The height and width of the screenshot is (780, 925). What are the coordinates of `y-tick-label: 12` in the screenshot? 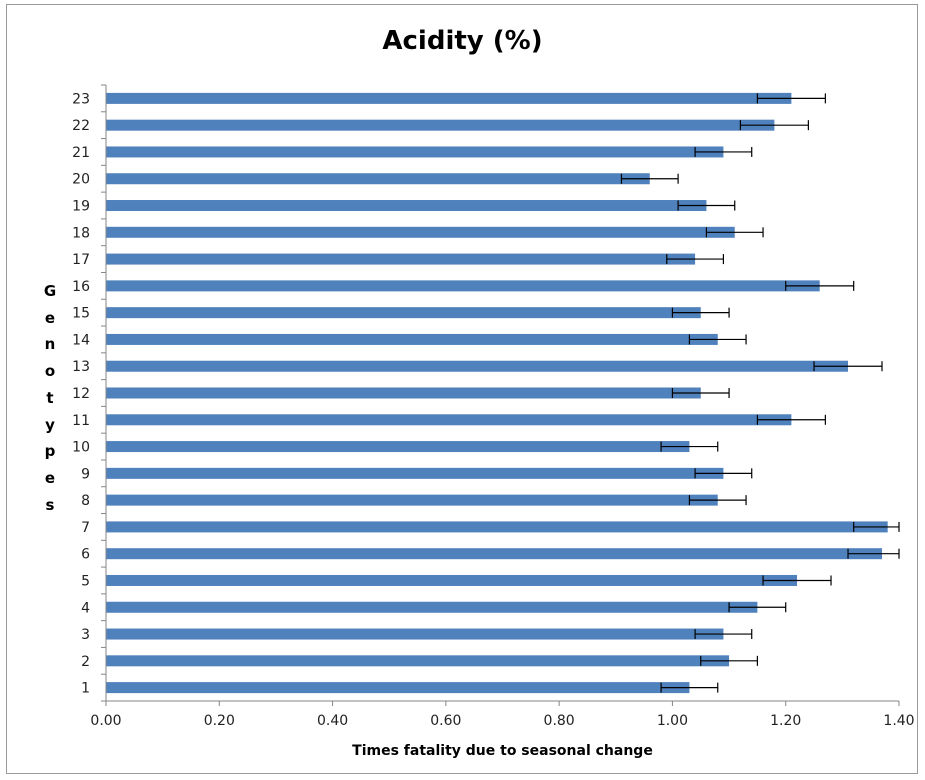 It's located at (81, 394).